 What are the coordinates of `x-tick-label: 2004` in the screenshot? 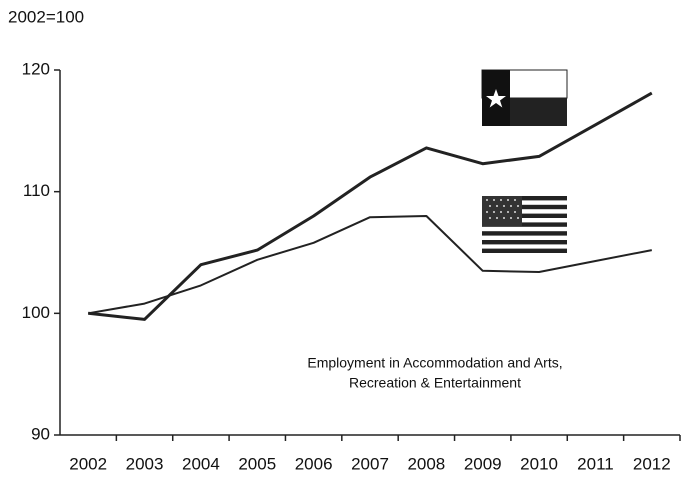 It's located at (201, 463).